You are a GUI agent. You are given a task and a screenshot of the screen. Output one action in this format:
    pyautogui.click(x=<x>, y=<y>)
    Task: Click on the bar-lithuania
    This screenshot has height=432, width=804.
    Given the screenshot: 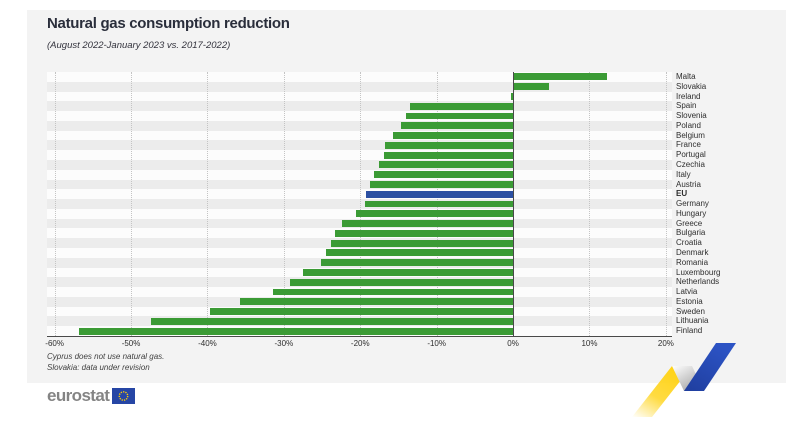 What is the action you would take?
    pyautogui.click(x=332, y=321)
    